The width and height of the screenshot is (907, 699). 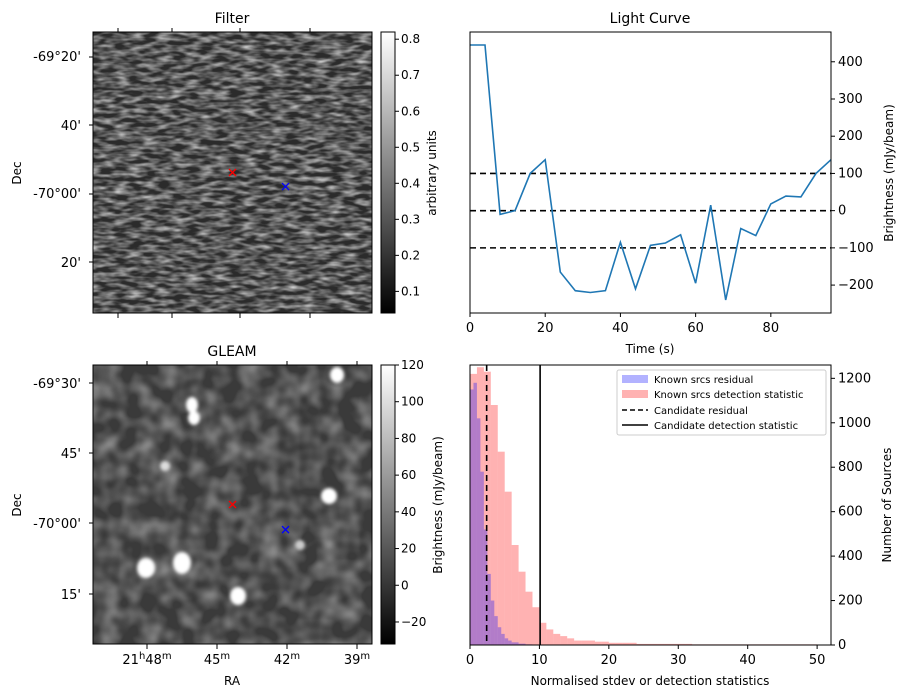 I want to click on colorbar-tick-label: 0.7, so click(x=410, y=75).